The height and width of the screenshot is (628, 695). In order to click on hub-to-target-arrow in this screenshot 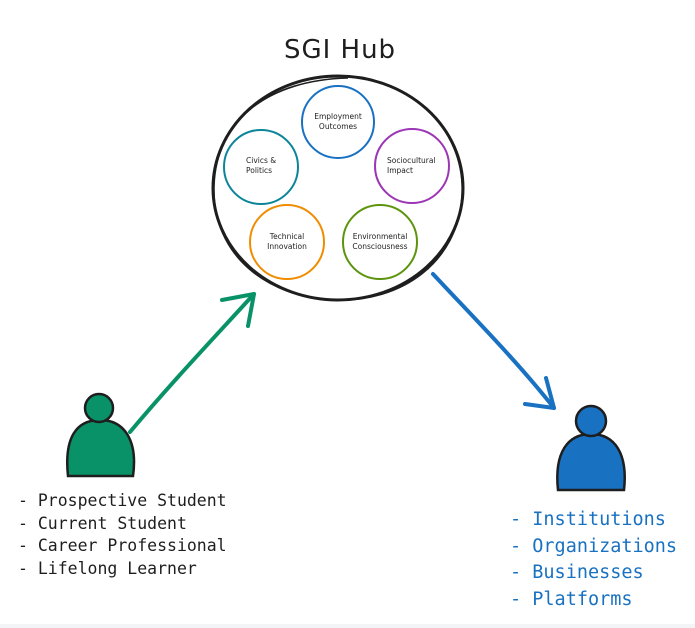, I will do `click(493, 341)`.